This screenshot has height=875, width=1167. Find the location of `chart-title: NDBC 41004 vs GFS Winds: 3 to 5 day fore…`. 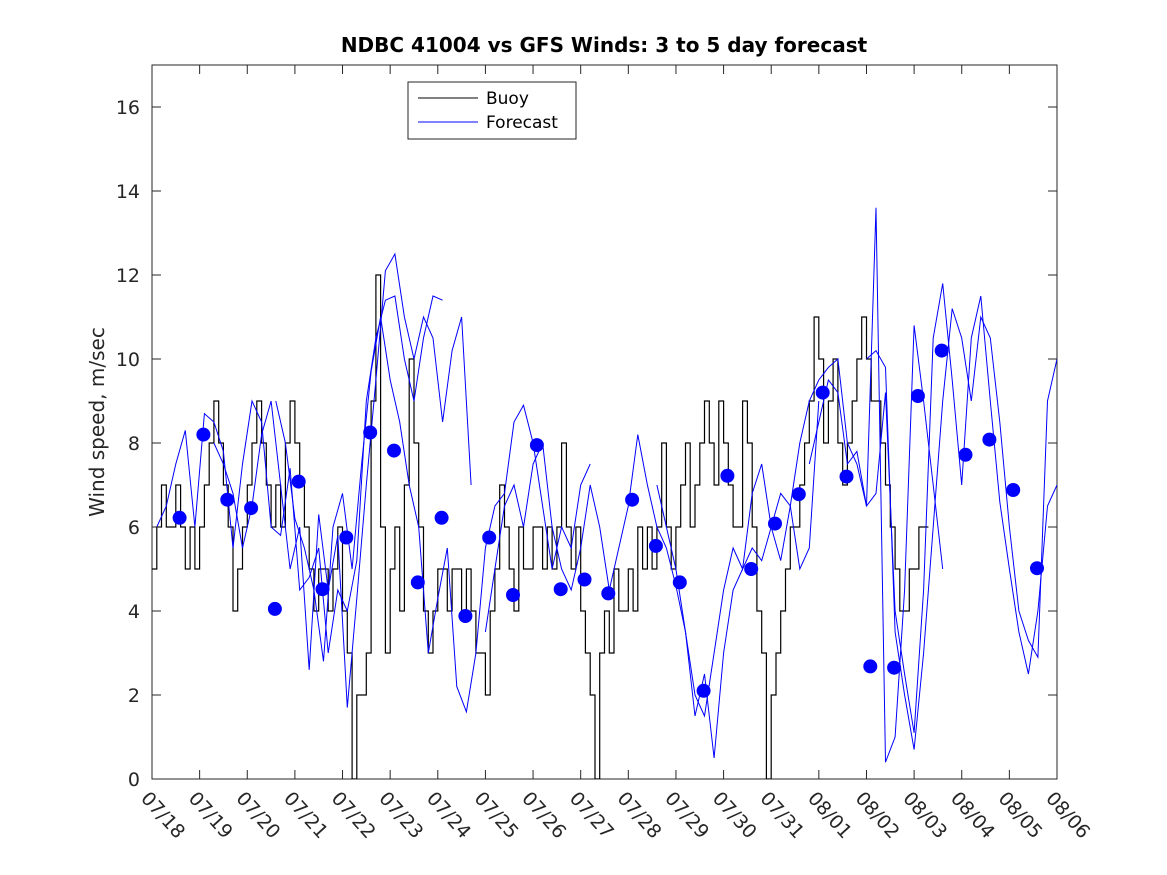

chart-title: NDBC 41004 vs GFS Winds: 3 to 5 day fore… is located at coordinates (604, 45).